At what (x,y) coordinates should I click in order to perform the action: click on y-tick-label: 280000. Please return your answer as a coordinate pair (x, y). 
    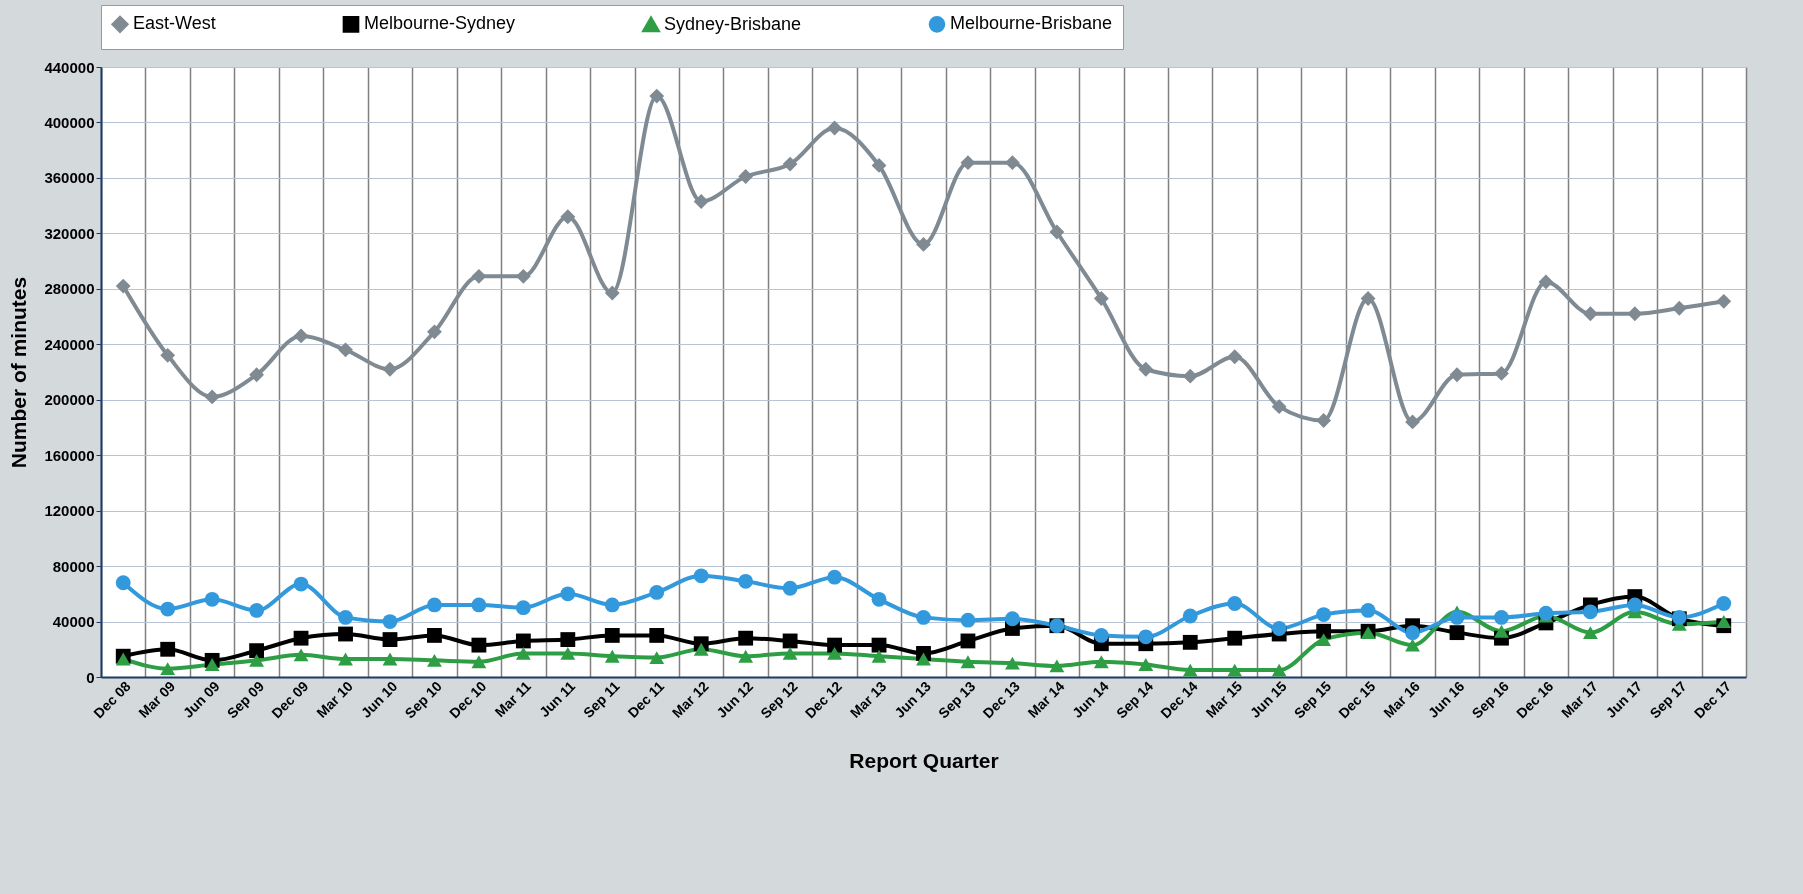
    Looking at the image, I should click on (69, 289).